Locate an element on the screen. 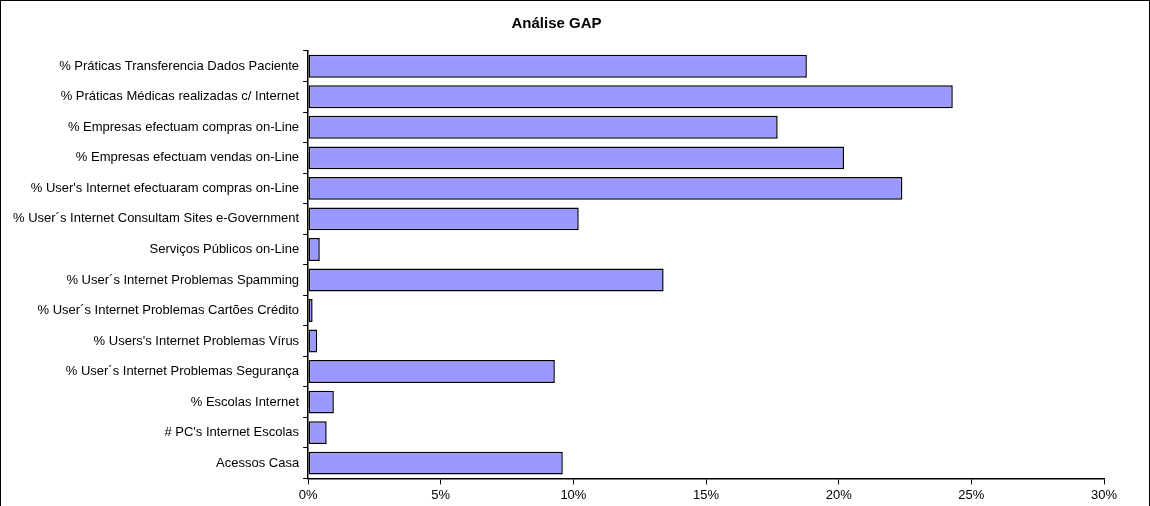  y-tick-label: Acessos Casa is located at coordinates (258, 462).